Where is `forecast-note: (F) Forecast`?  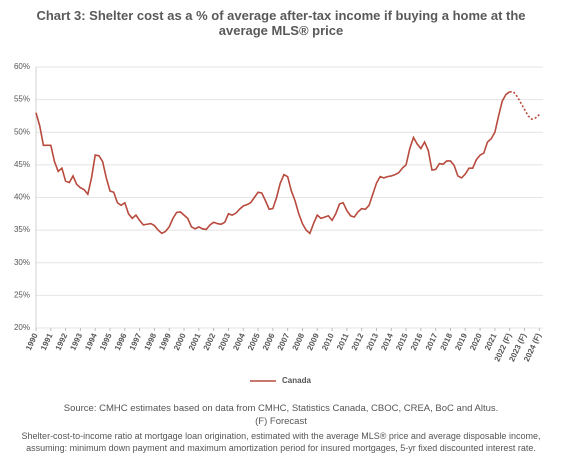
forecast-note: (F) Forecast is located at coordinates (281, 421).